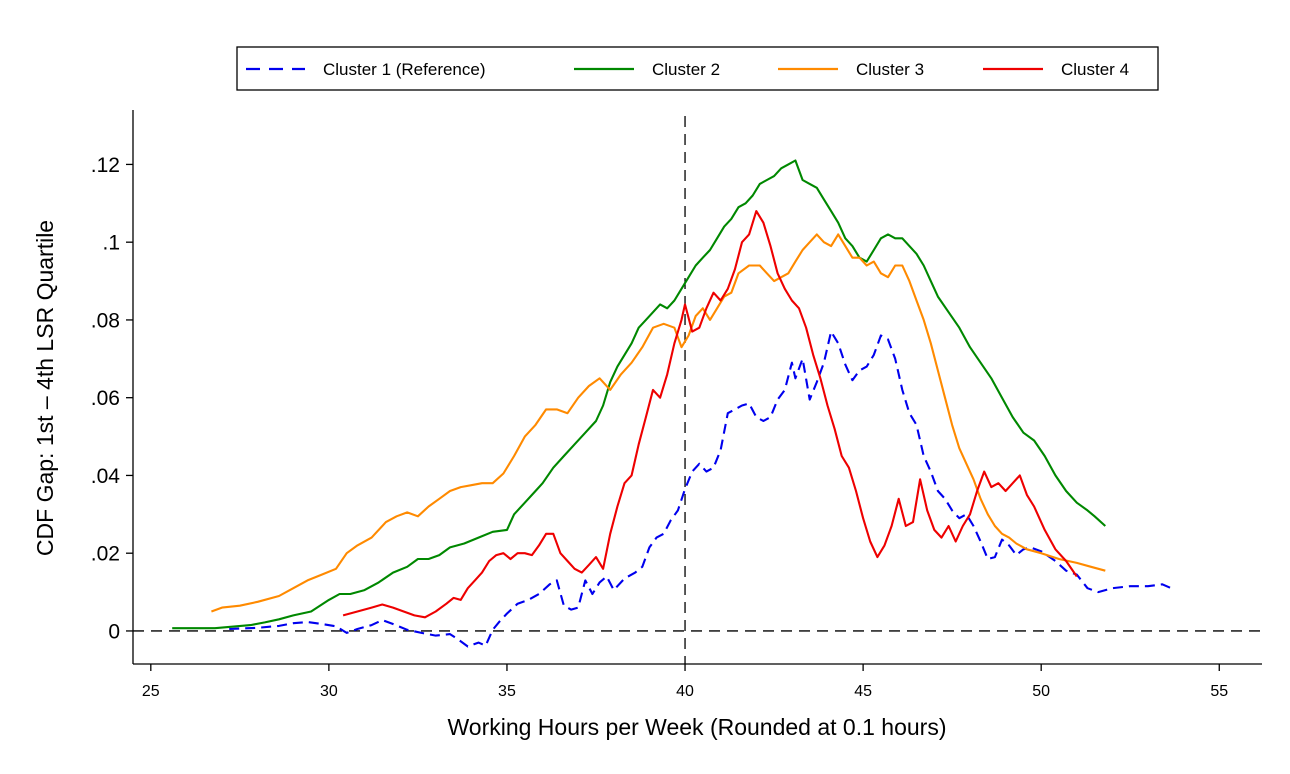 The image size is (1290, 774). What do you see at coordinates (105, 165) in the screenshot?
I see `y-tick-label-6: .12` at bounding box center [105, 165].